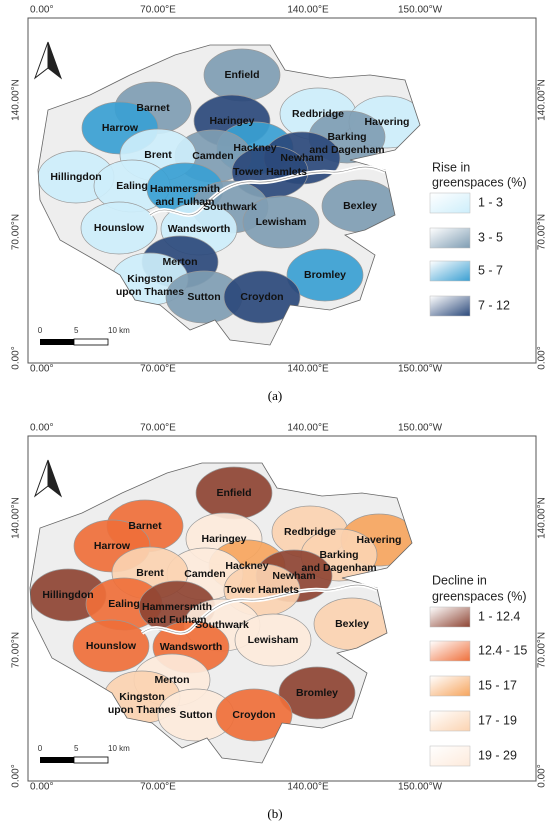  Describe the element at coordinates (497, 720) in the screenshot. I see `legend-label: 17 - 19` at that location.